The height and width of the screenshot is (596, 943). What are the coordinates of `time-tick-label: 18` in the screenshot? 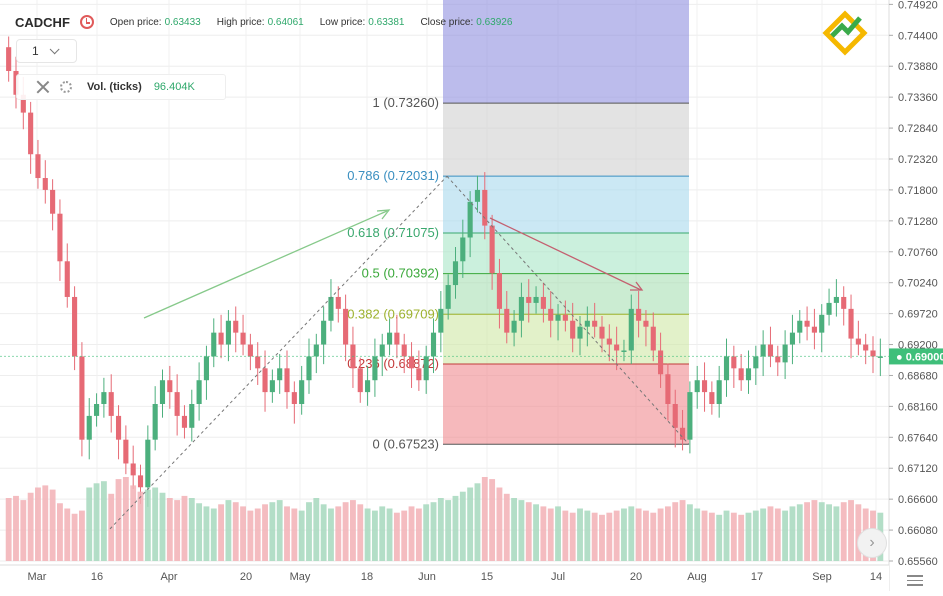 It's located at (367, 577).